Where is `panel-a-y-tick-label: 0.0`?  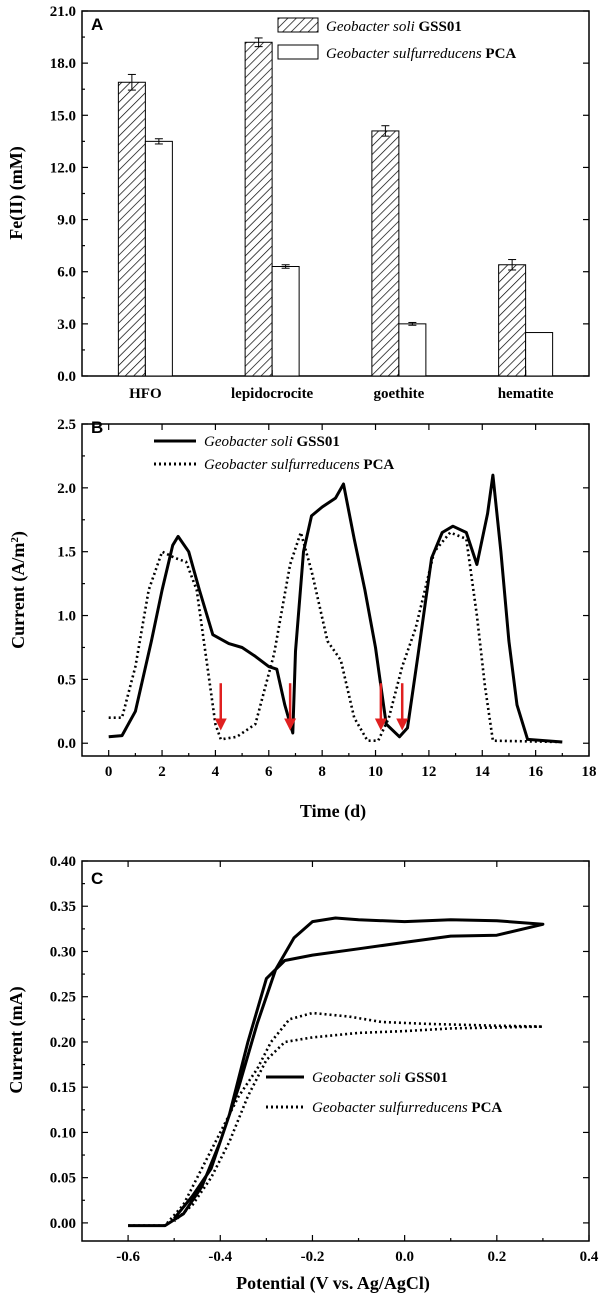 panel-a-y-tick-label: 0.0 is located at coordinates (66, 377).